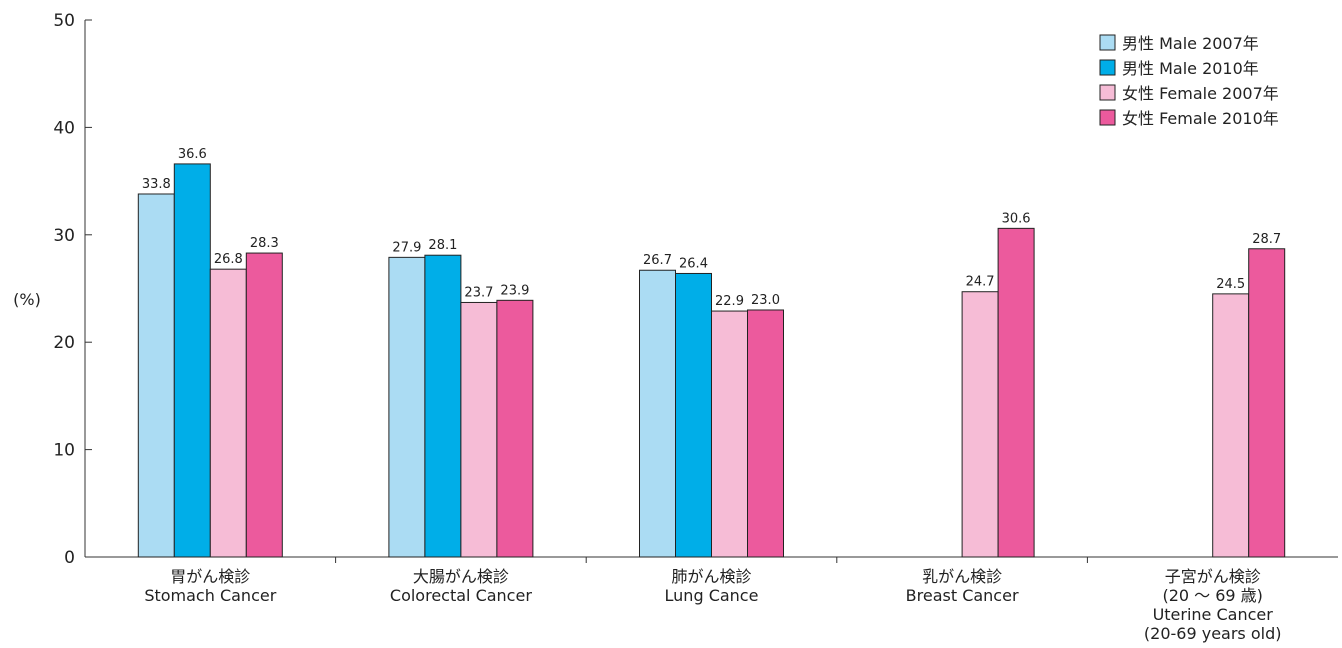 This screenshot has height=648, width=1342. What do you see at coordinates (156, 184) in the screenshot?
I see `data-label: 33.8` at bounding box center [156, 184].